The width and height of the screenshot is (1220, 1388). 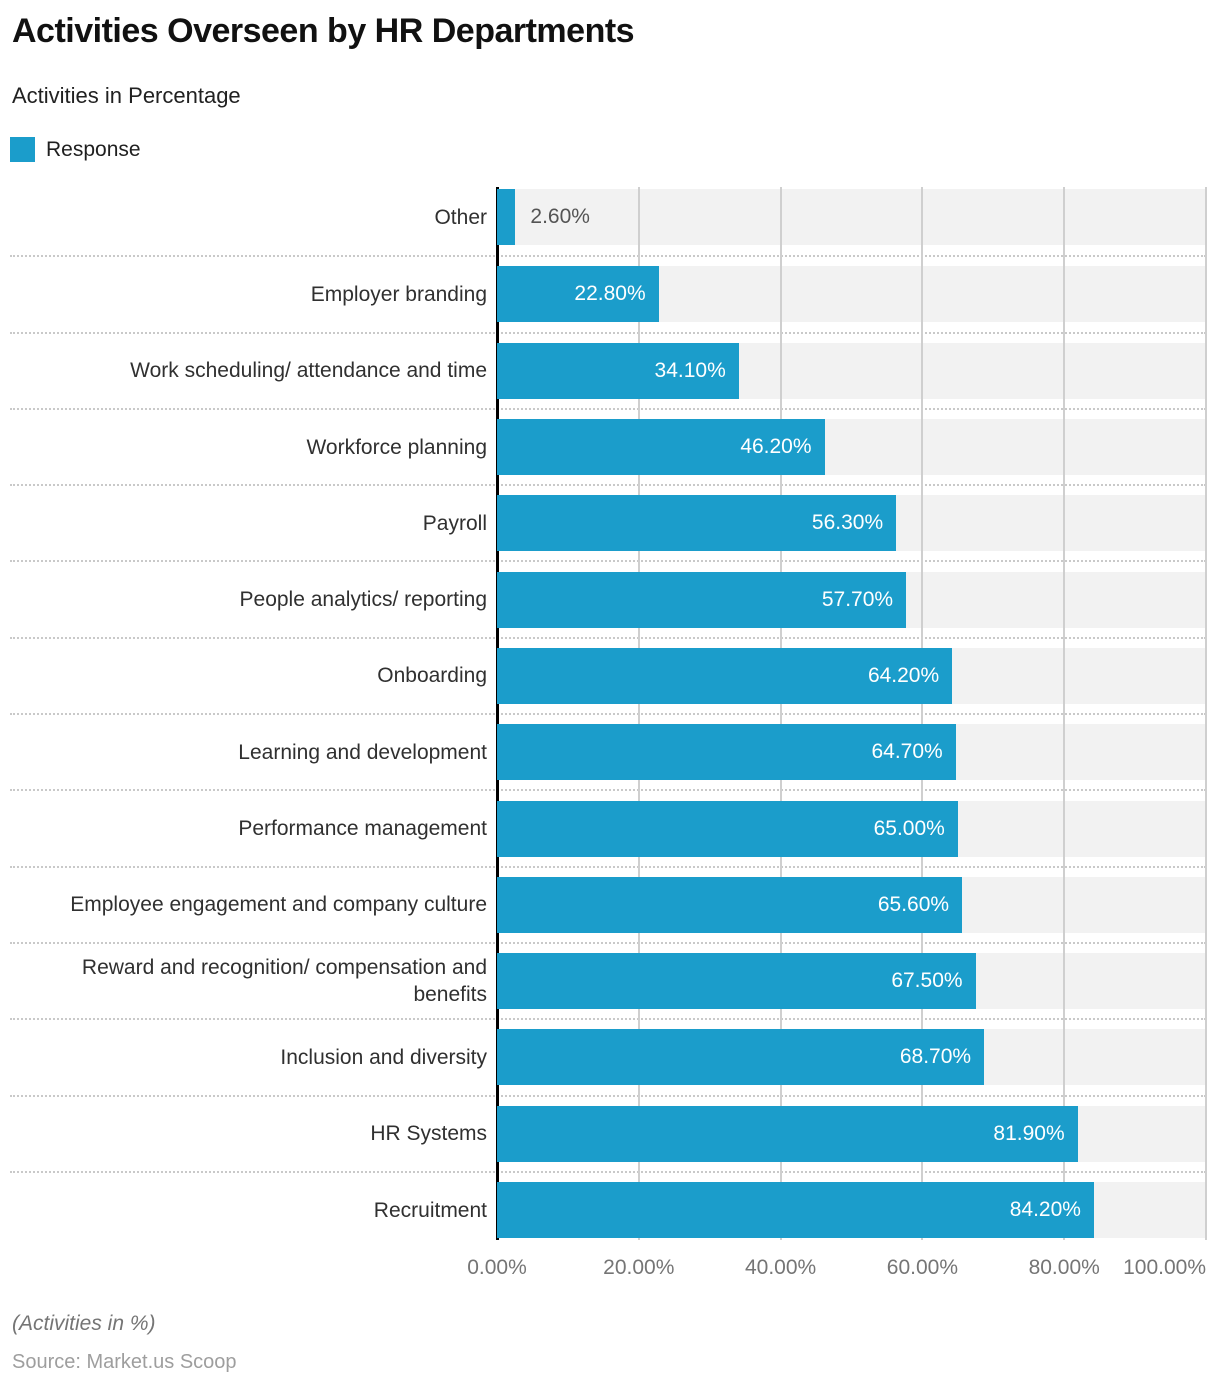 What do you see at coordinates (1029, 1133) in the screenshot?
I see `value-label: 81.90%` at bounding box center [1029, 1133].